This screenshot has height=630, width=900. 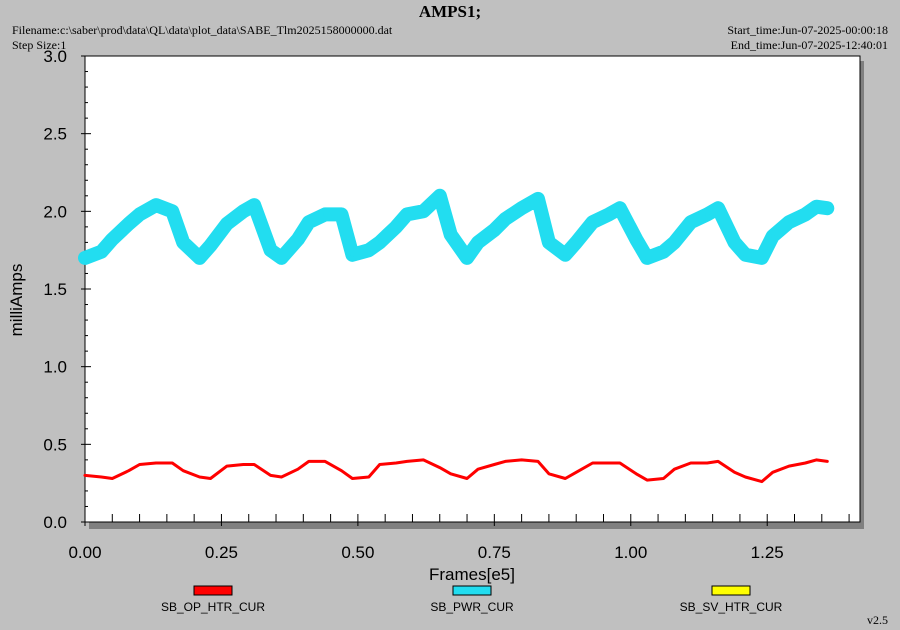 What do you see at coordinates (731, 590) in the screenshot?
I see `legend-swatch` at bounding box center [731, 590].